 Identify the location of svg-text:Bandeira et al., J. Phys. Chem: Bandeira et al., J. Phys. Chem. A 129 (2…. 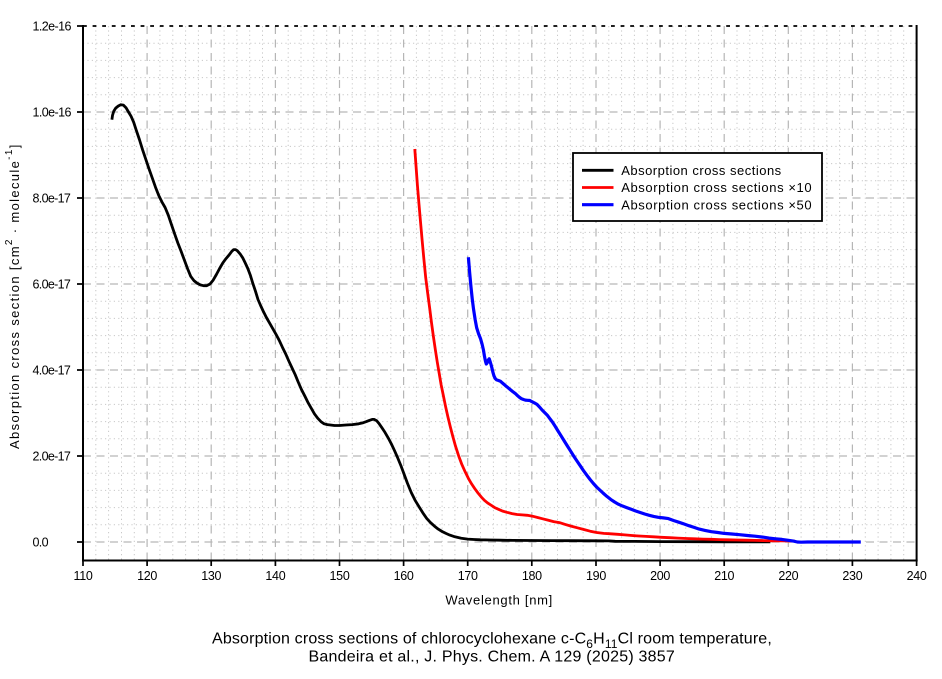
(492, 657).